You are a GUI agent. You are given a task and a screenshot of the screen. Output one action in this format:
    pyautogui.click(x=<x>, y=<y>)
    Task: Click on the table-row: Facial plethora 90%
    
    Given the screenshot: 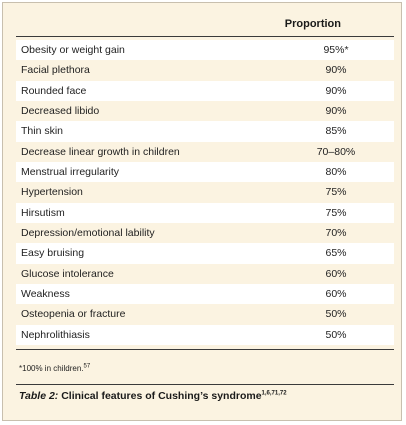 What is the action you would take?
    pyautogui.click(x=205, y=70)
    